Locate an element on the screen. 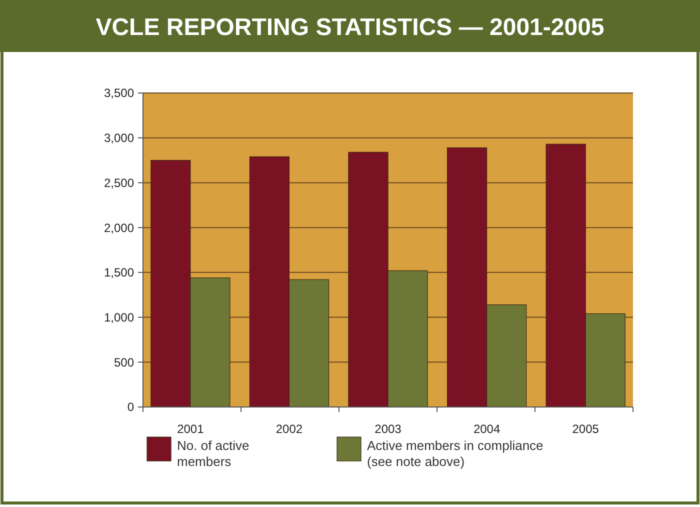 Image resolution: width=700 pixels, height=507 pixels. x-tick-label: 2002 is located at coordinates (289, 429).